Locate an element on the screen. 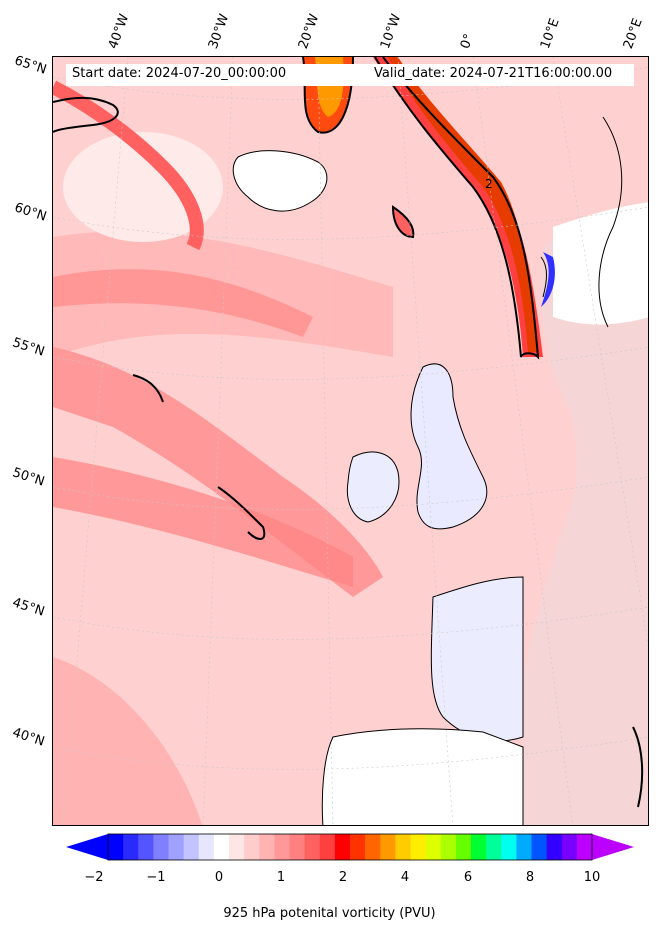 The image size is (659, 936). pv-swirl-arm is located at coordinates (128, 165).